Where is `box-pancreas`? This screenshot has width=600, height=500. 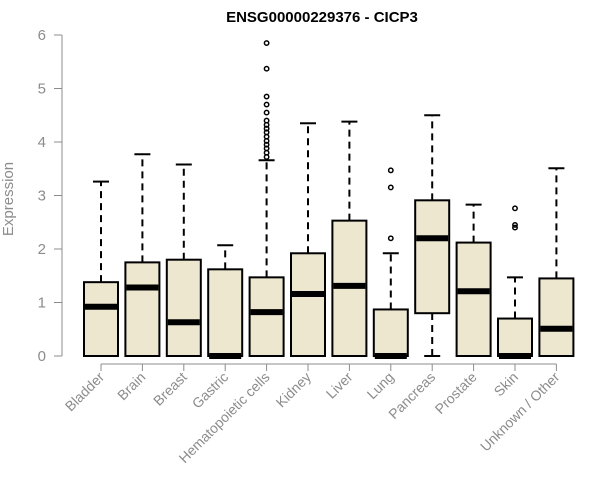 box-pancreas is located at coordinates (432, 235).